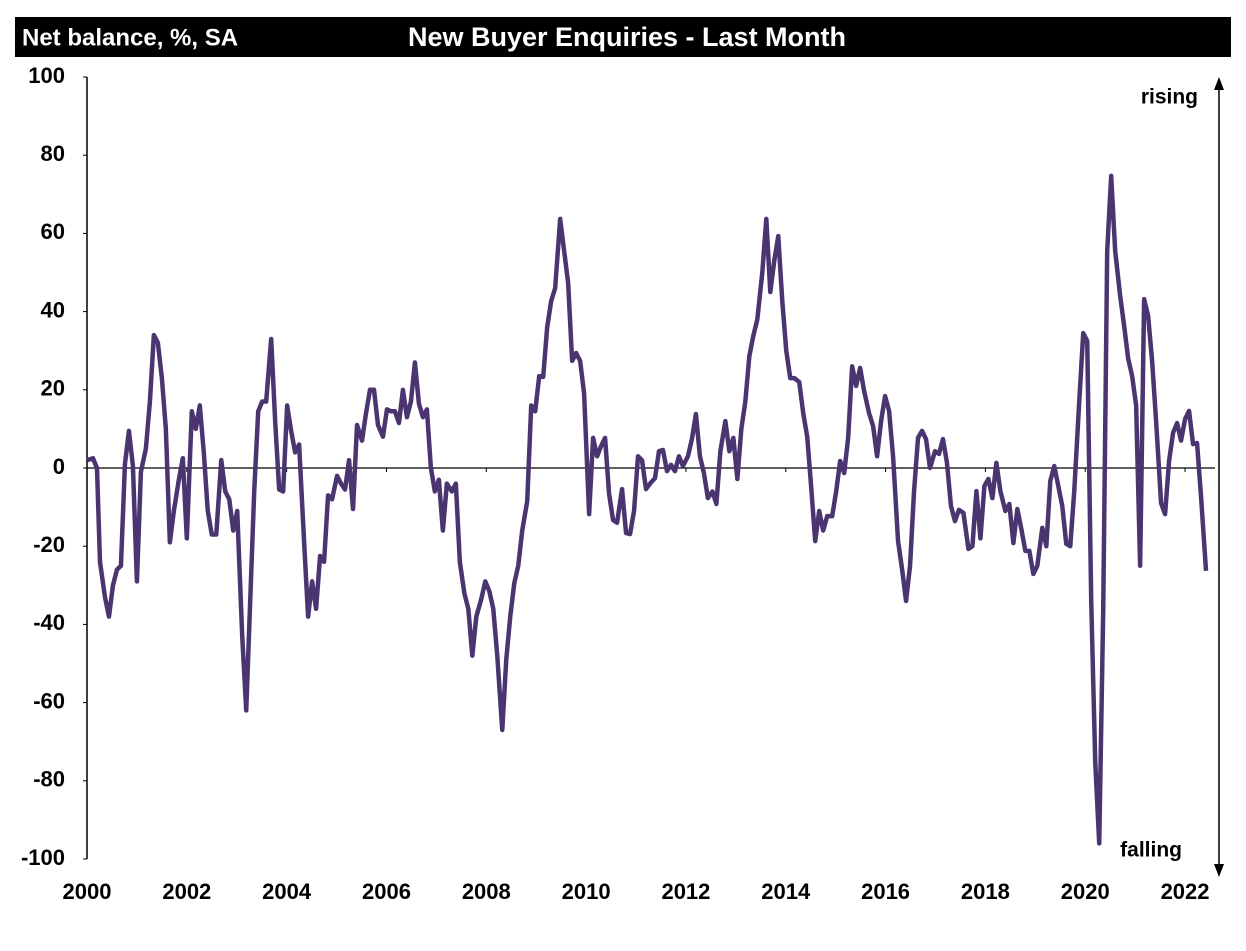 Image resolution: width=1246 pixels, height=951 pixels. What do you see at coordinates (586, 891) in the screenshot?
I see `x-tick-label: 2010` at bounding box center [586, 891].